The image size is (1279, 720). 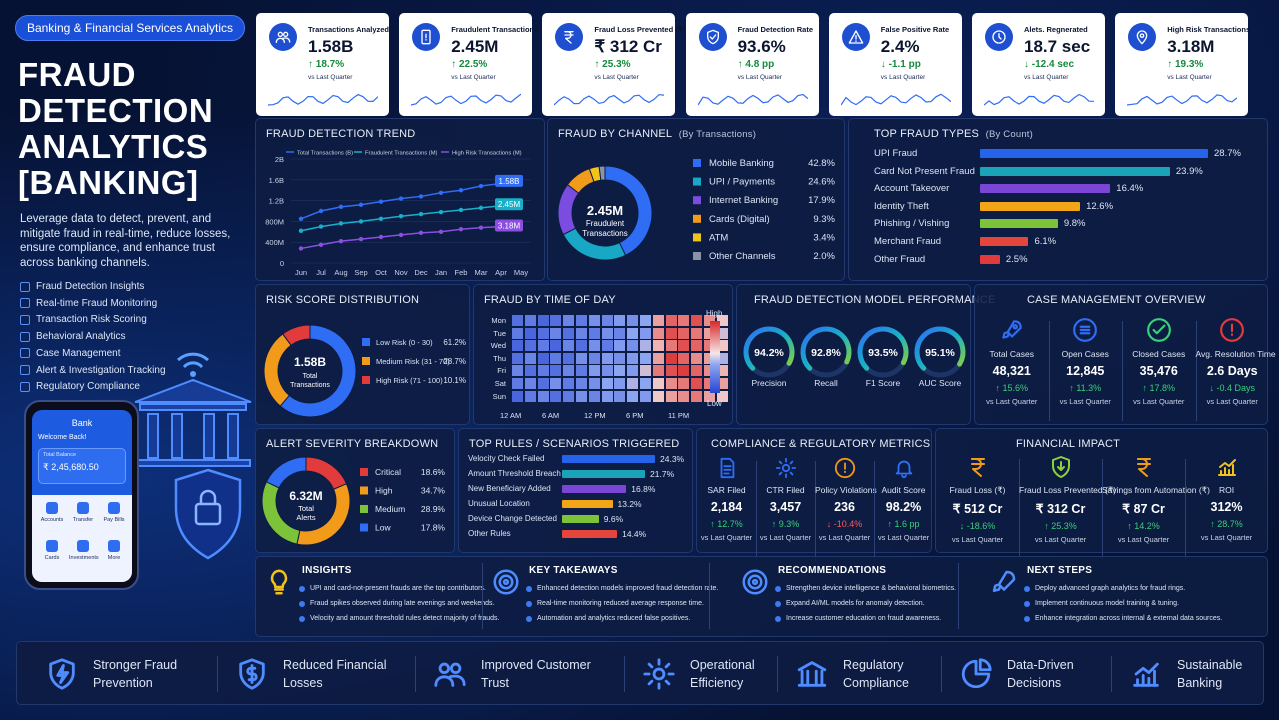 What do you see at coordinates (1004, 582) in the screenshot?
I see `nextsteps-icon-wrap` at bounding box center [1004, 582].